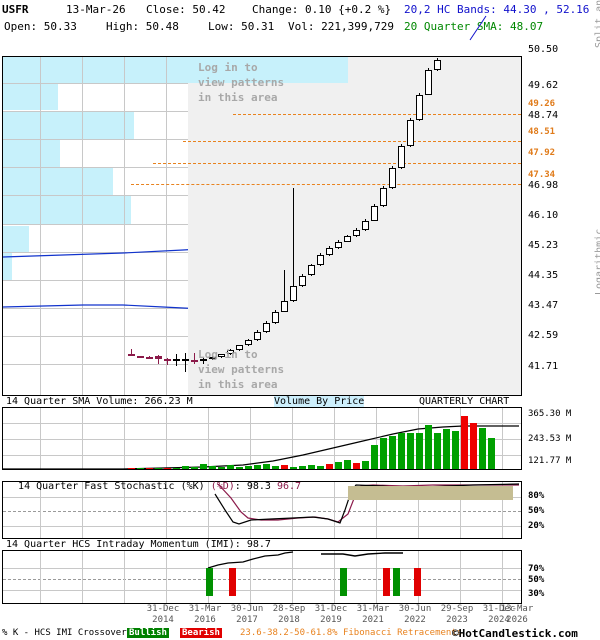  I want to click on axis-caption-adjusted: Split and Dividend Adjusted, so click(597, 24).